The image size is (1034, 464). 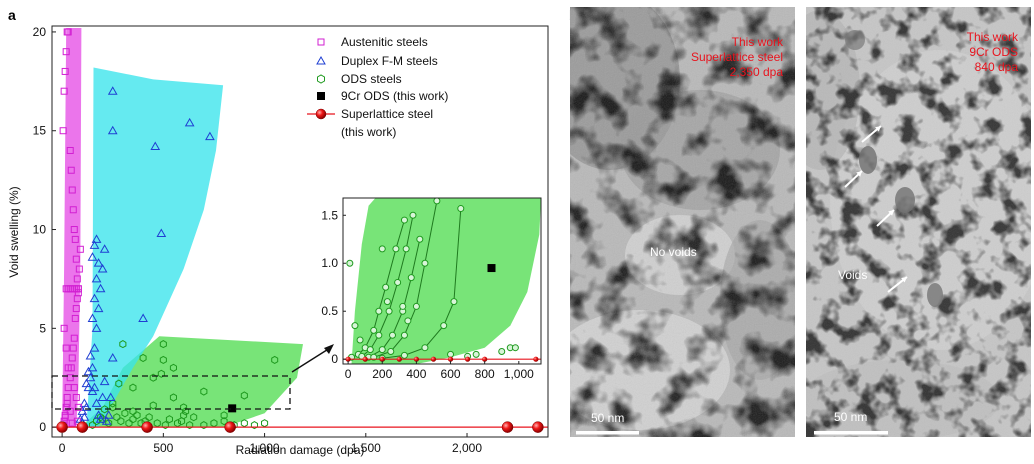 What do you see at coordinates (44, 229) in the screenshot?
I see `main-y-ticks: 0 5 10 15 20` at bounding box center [44, 229].